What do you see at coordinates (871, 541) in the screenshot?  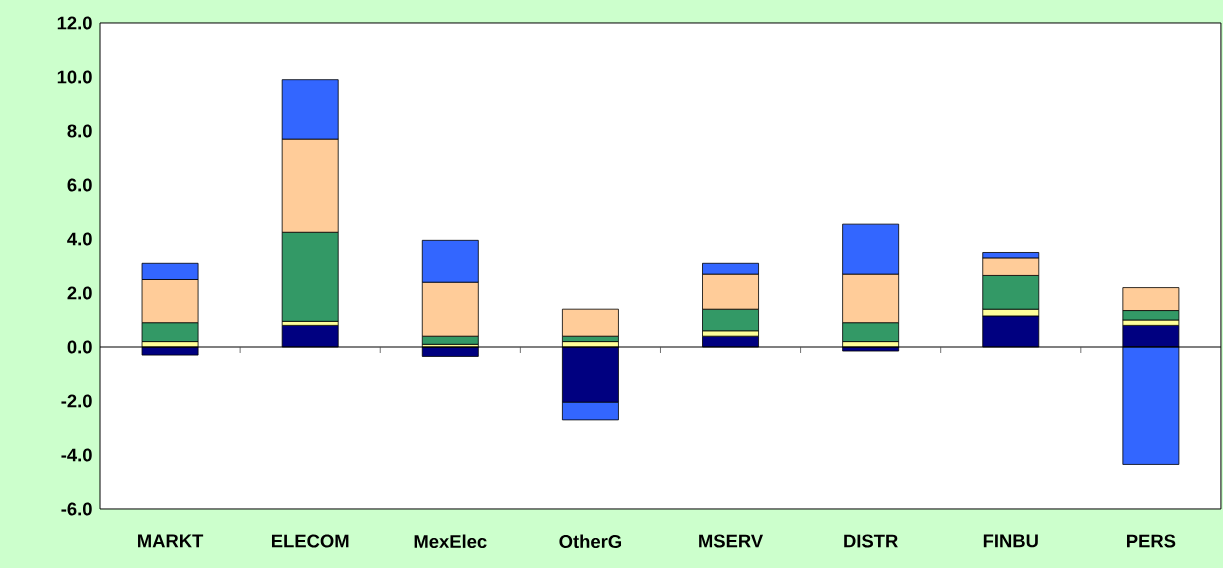 I see `x-tick-label: DISTR` at bounding box center [871, 541].